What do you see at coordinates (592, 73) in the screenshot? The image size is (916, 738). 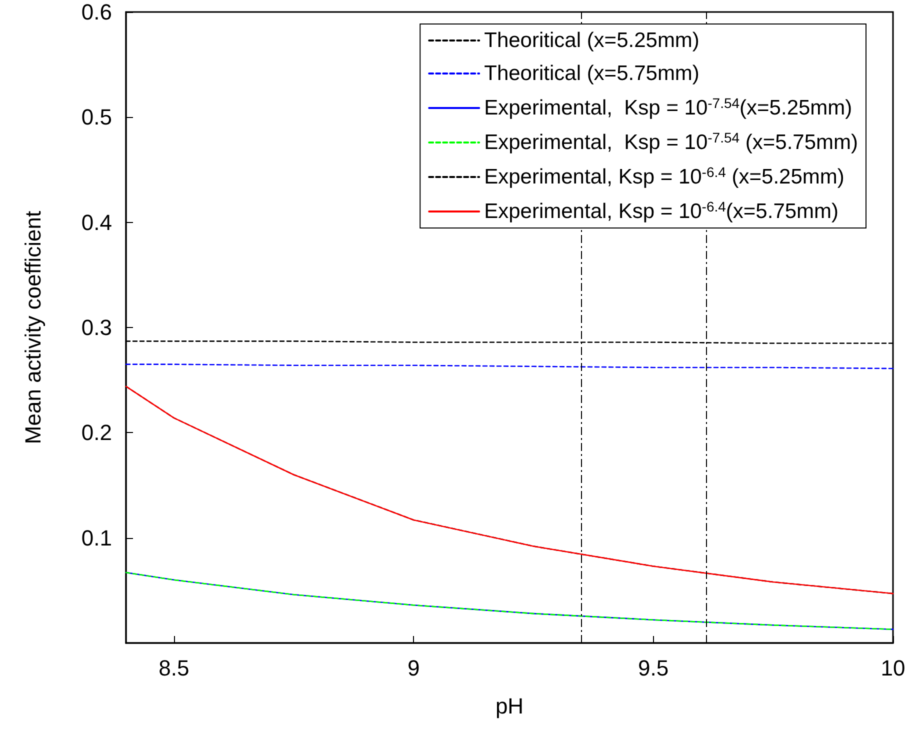 I see `legend-label: Theoritical (x=5.75mm)` at bounding box center [592, 73].